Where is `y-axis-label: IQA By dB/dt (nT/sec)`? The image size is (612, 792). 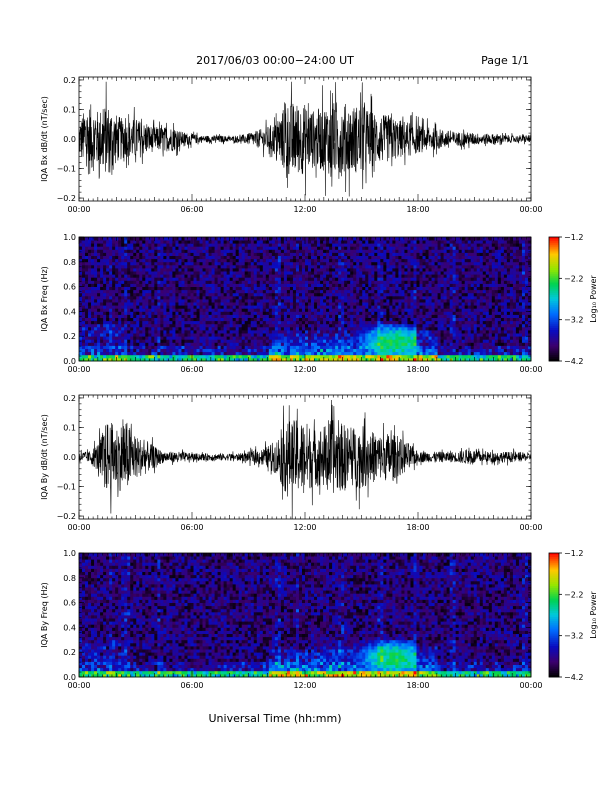 y-axis-label: IQA By dB/dt (nT/sec) is located at coordinates (44, 457).